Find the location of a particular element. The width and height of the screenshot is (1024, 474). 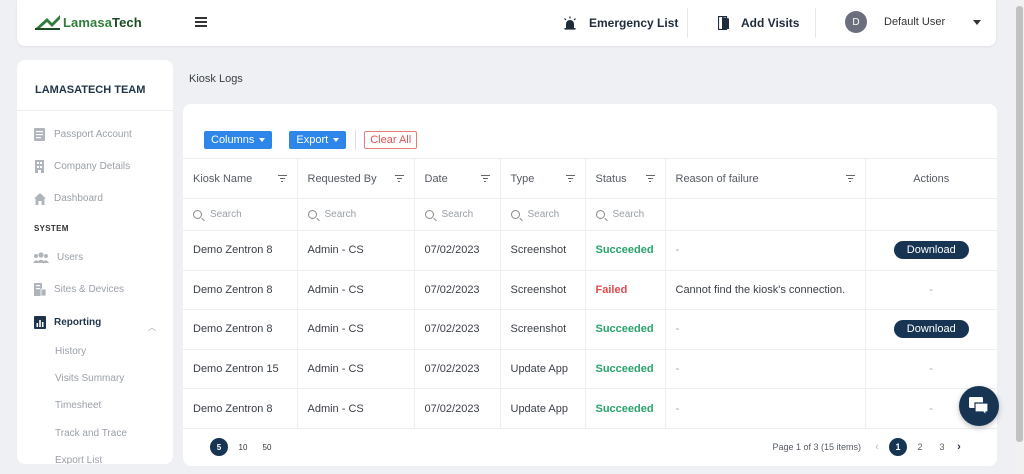

sidebar-item-company-details: Company Details is located at coordinates (81, 166).